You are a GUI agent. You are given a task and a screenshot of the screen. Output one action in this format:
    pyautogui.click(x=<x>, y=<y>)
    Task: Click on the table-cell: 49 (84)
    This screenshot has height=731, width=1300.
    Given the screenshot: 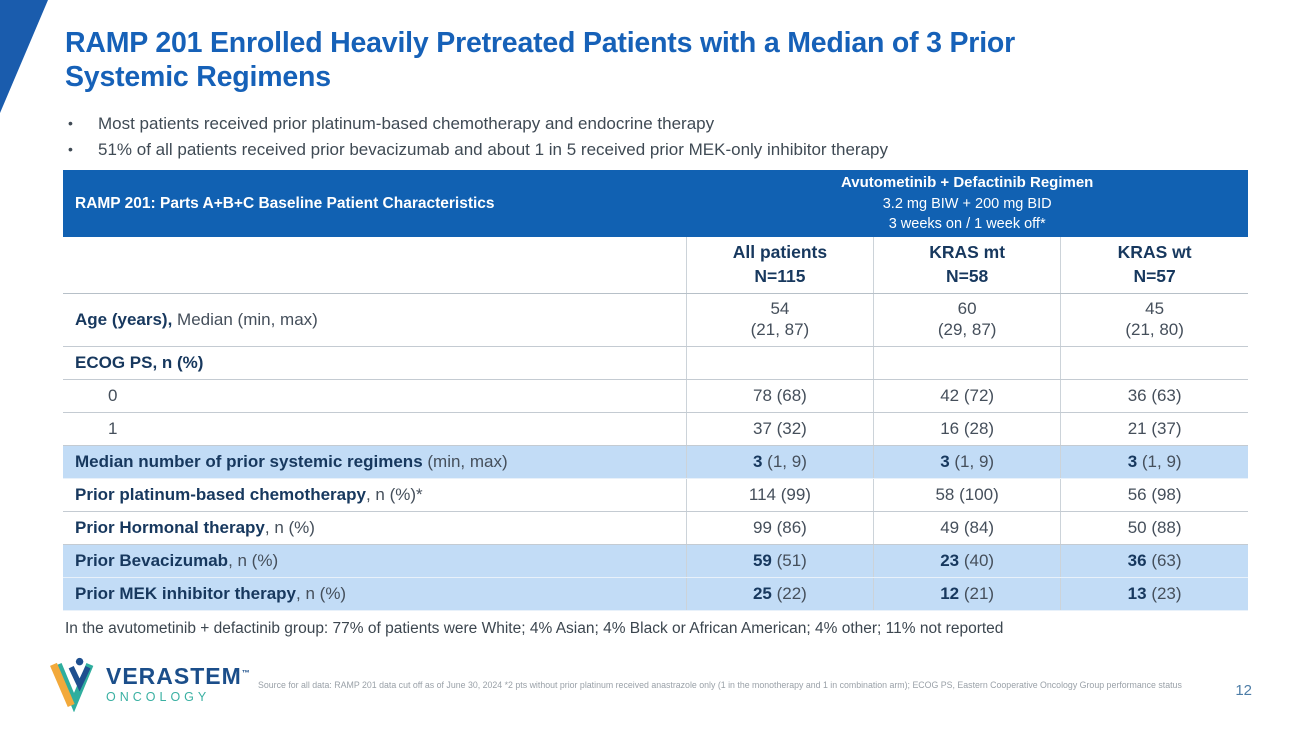 What is the action you would take?
    pyautogui.click(x=967, y=528)
    